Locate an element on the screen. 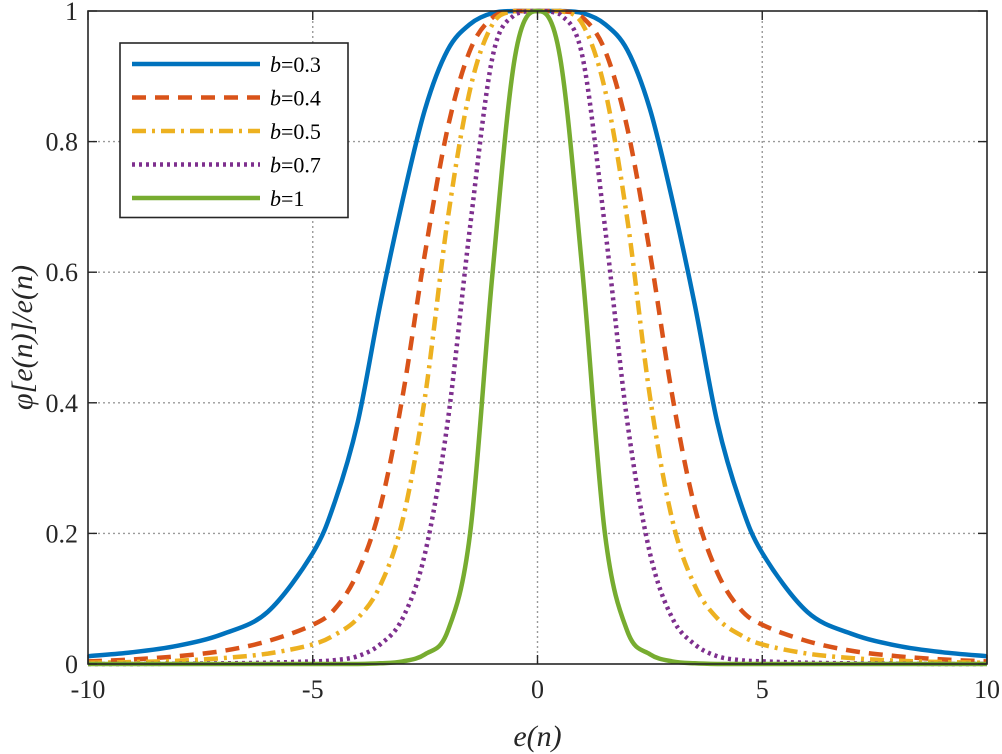 This screenshot has width=1002, height=754. y-tick-label: 0 is located at coordinates (71, 664).